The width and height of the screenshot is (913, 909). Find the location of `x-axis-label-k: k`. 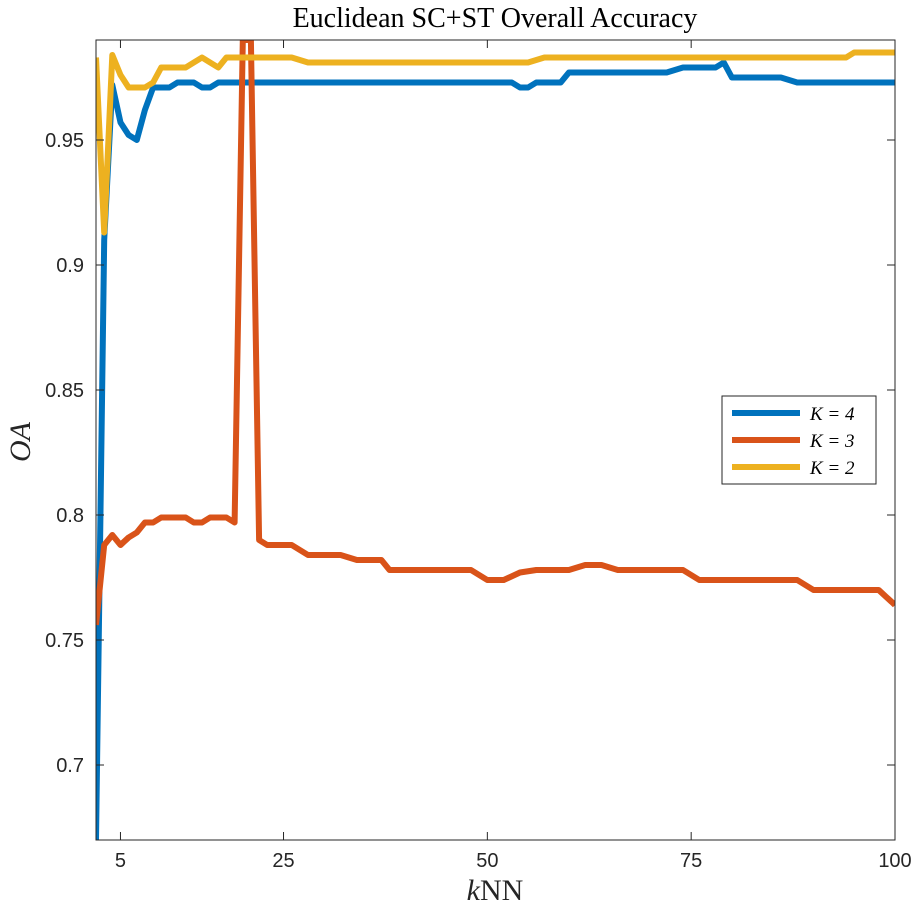

x-axis-label-k: k is located at coordinates (474, 890).